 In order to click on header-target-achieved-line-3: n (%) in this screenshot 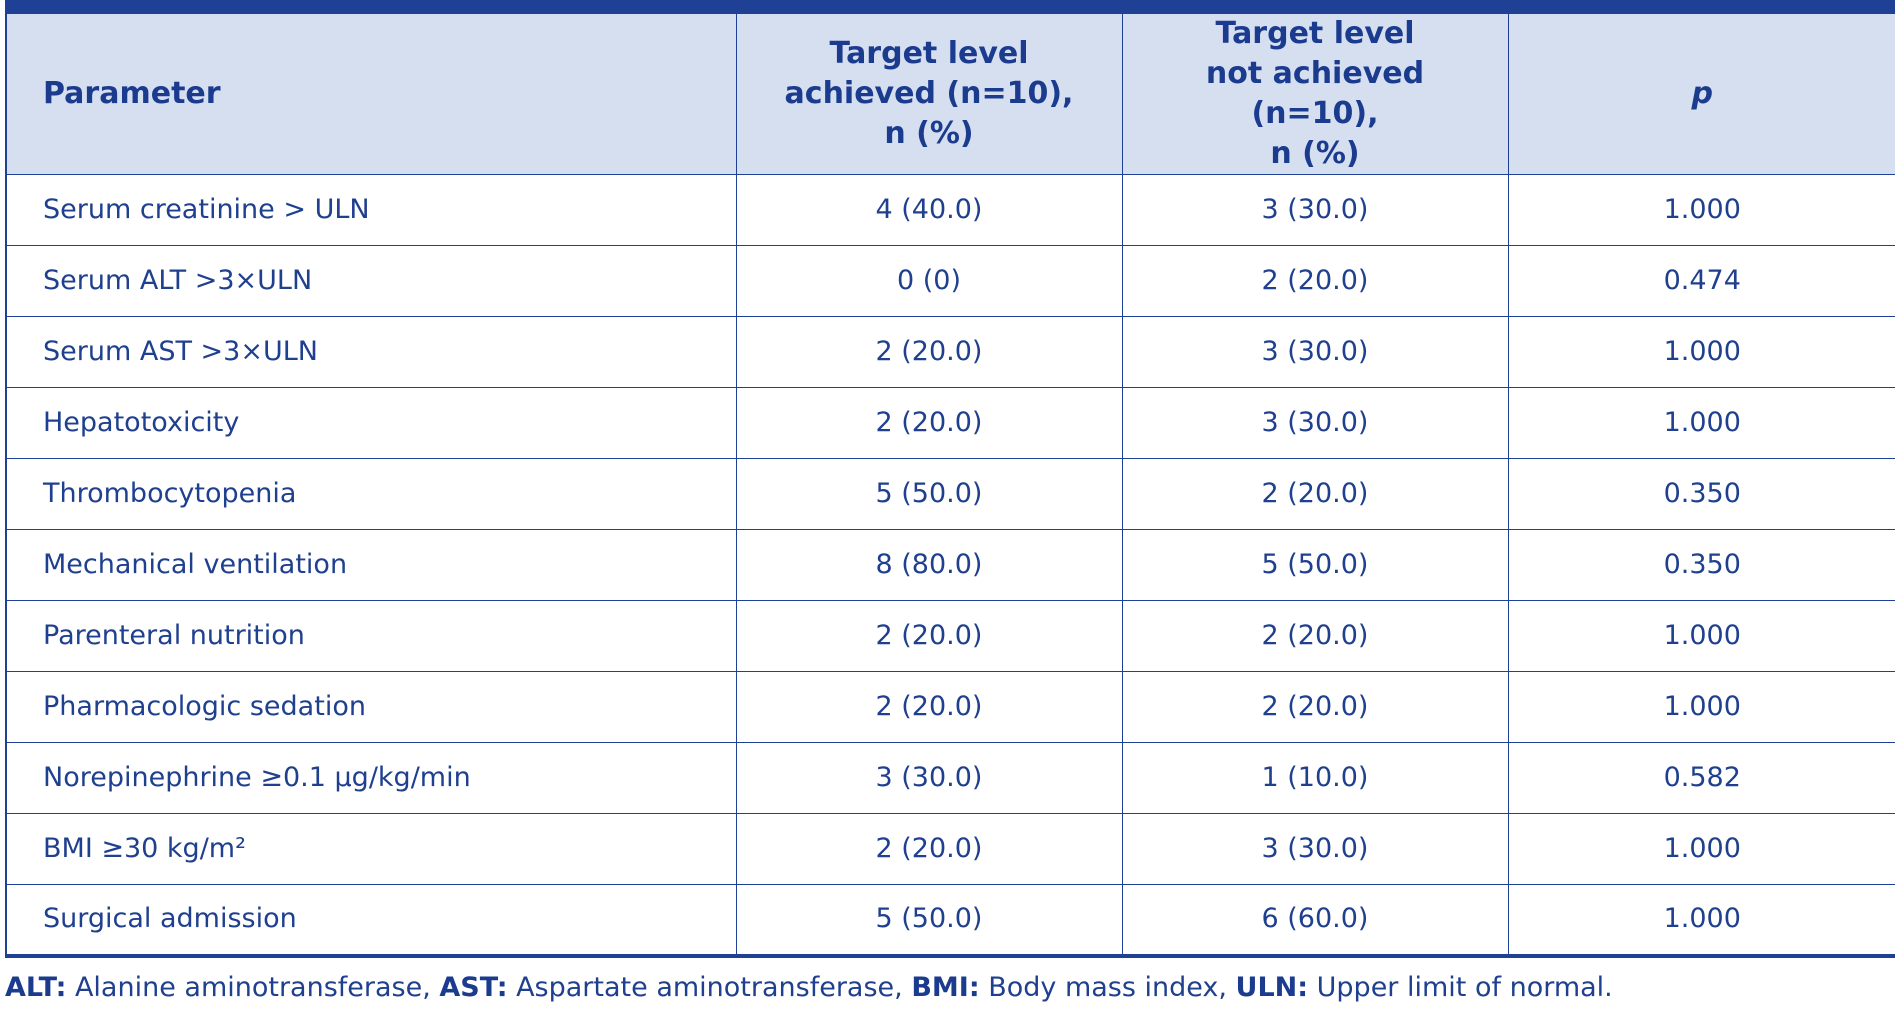, I will do `click(929, 133)`.